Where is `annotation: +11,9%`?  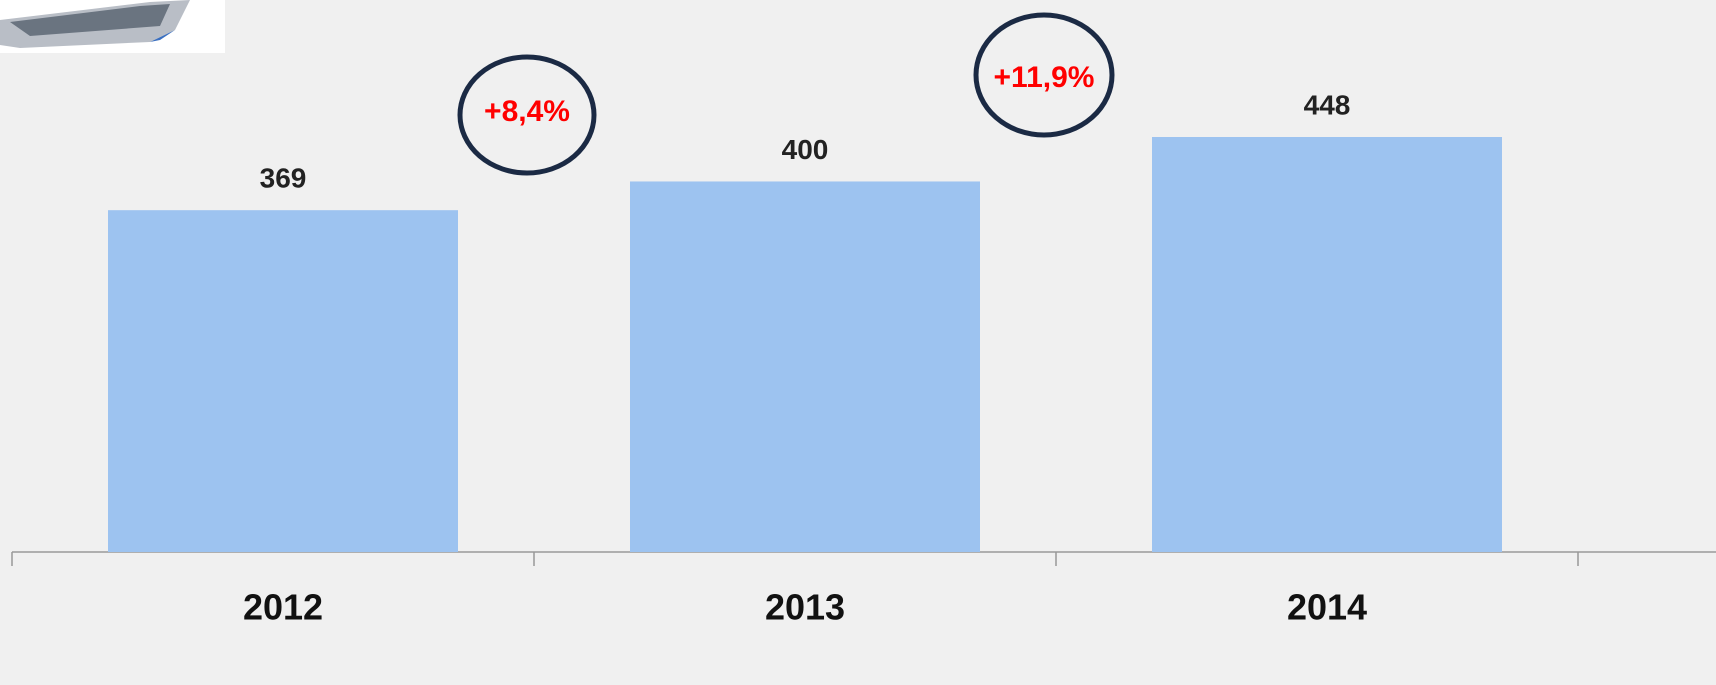
annotation: +11,9% is located at coordinates (1044, 77).